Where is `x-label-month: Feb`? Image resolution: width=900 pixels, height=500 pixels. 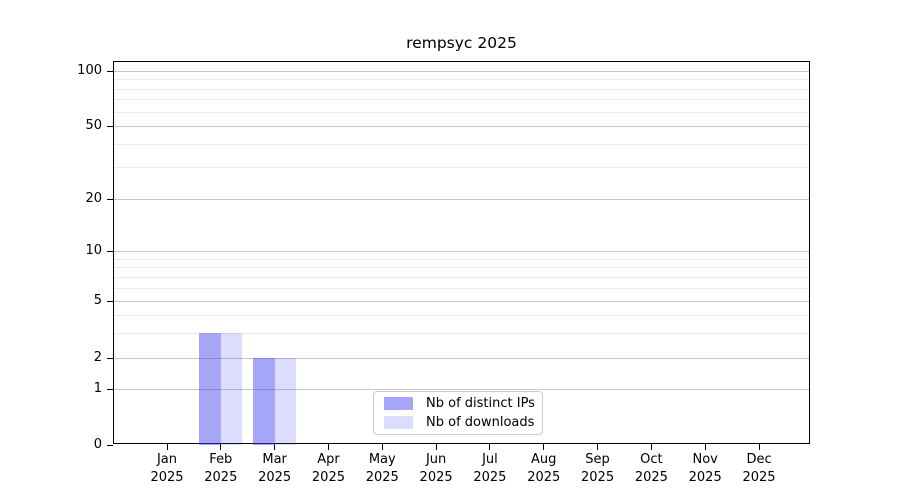
x-label-month: Feb is located at coordinates (221, 459).